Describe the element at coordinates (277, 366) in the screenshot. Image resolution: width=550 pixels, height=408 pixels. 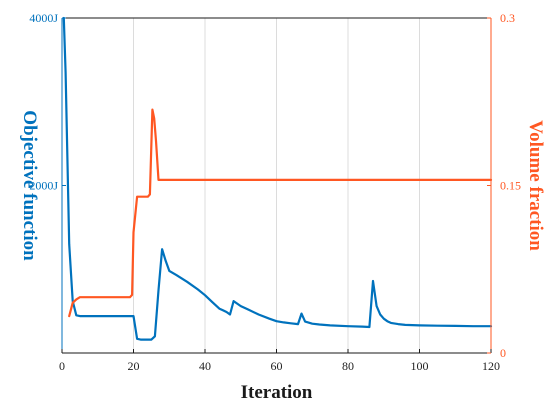
I see `x-tick-label: 60` at that location.